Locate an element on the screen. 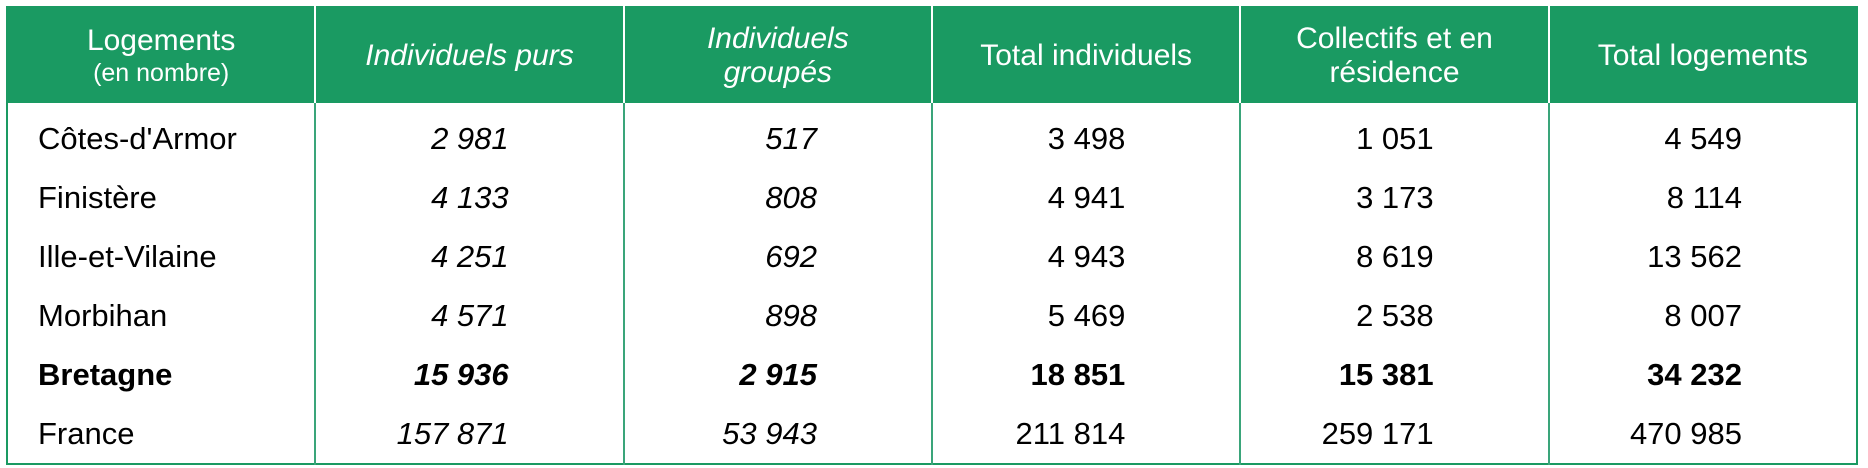 This screenshot has height=468, width=1868. cell-value: 517 is located at coordinates (777, 135).